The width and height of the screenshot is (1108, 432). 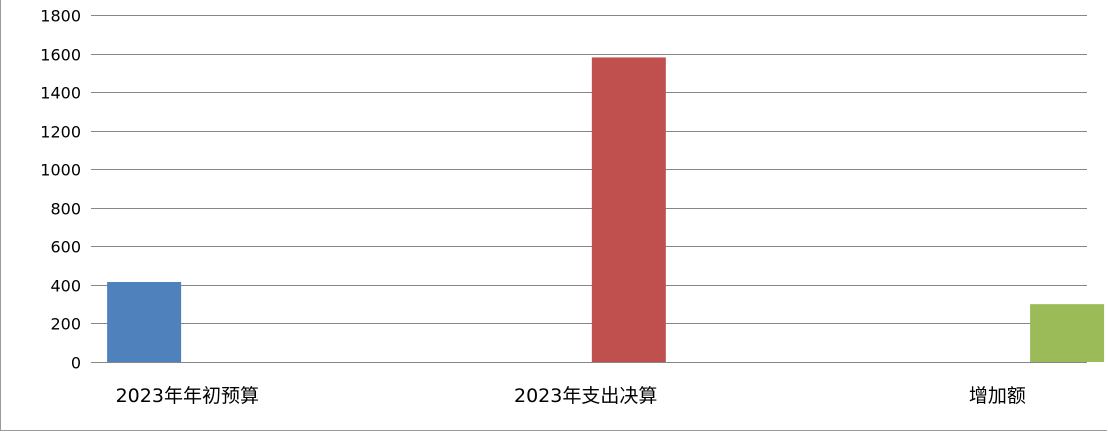 What do you see at coordinates (65, 324) in the screenshot?
I see `y-tick-label: 200` at bounding box center [65, 324].